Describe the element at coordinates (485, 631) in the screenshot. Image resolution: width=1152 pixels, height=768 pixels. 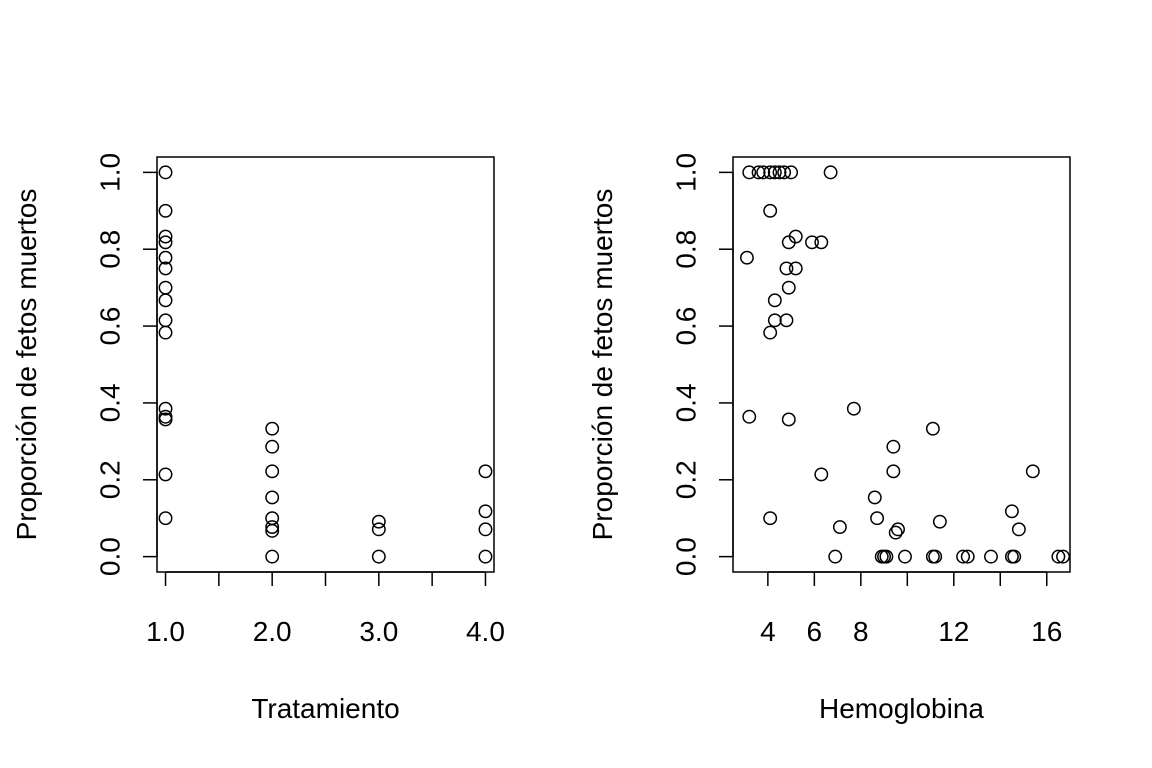
I see `x-tick-label: 4.0` at that location.